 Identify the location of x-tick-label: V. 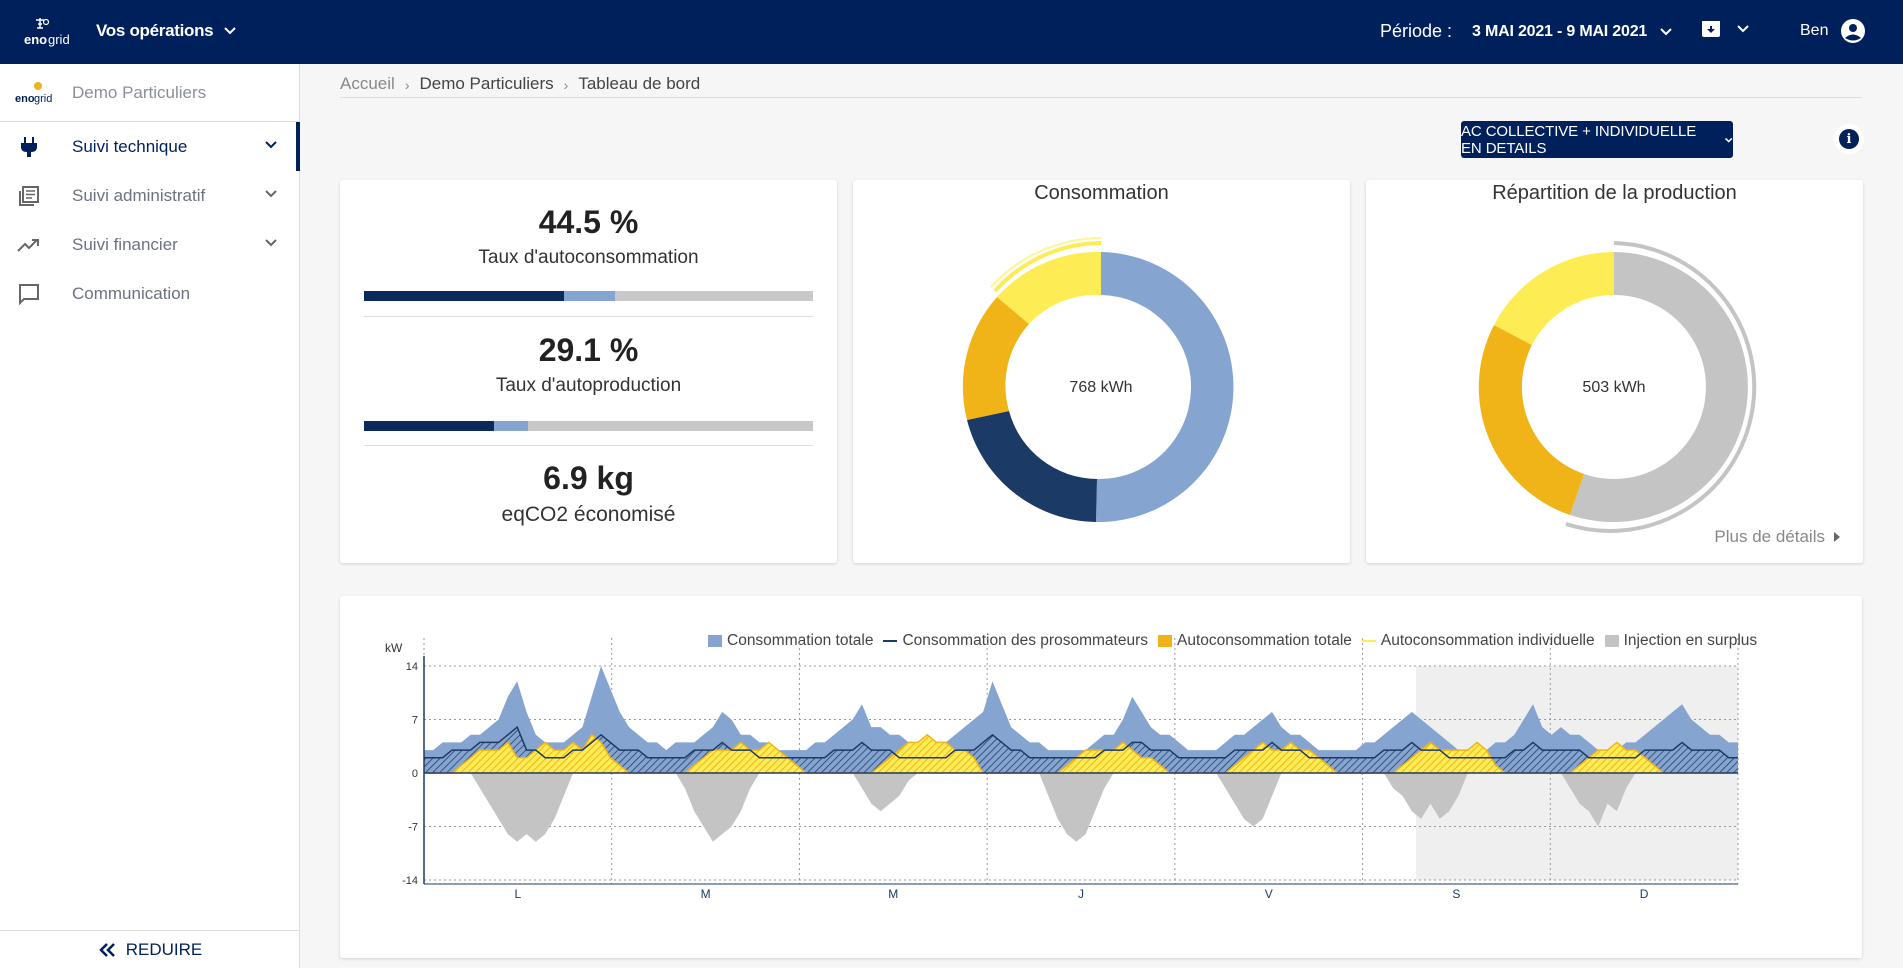
(1269, 894).